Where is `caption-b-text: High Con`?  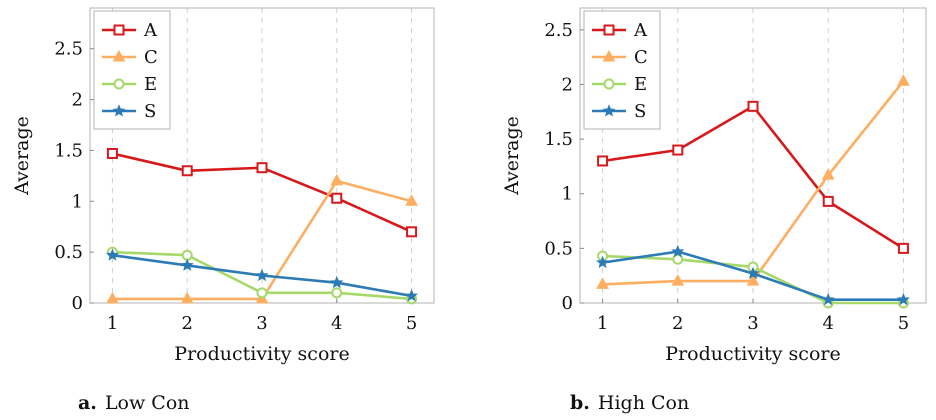 caption-b-text: High Con is located at coordinates (643, 403).